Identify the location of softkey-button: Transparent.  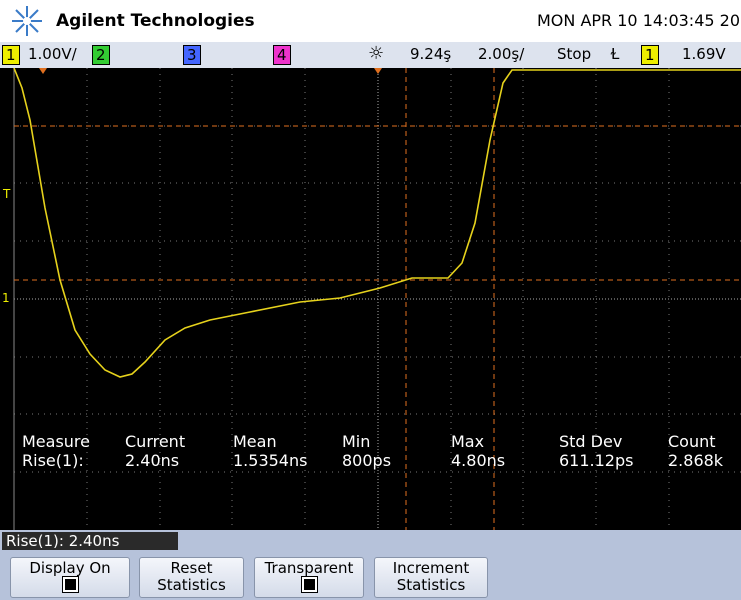
(309, 577).